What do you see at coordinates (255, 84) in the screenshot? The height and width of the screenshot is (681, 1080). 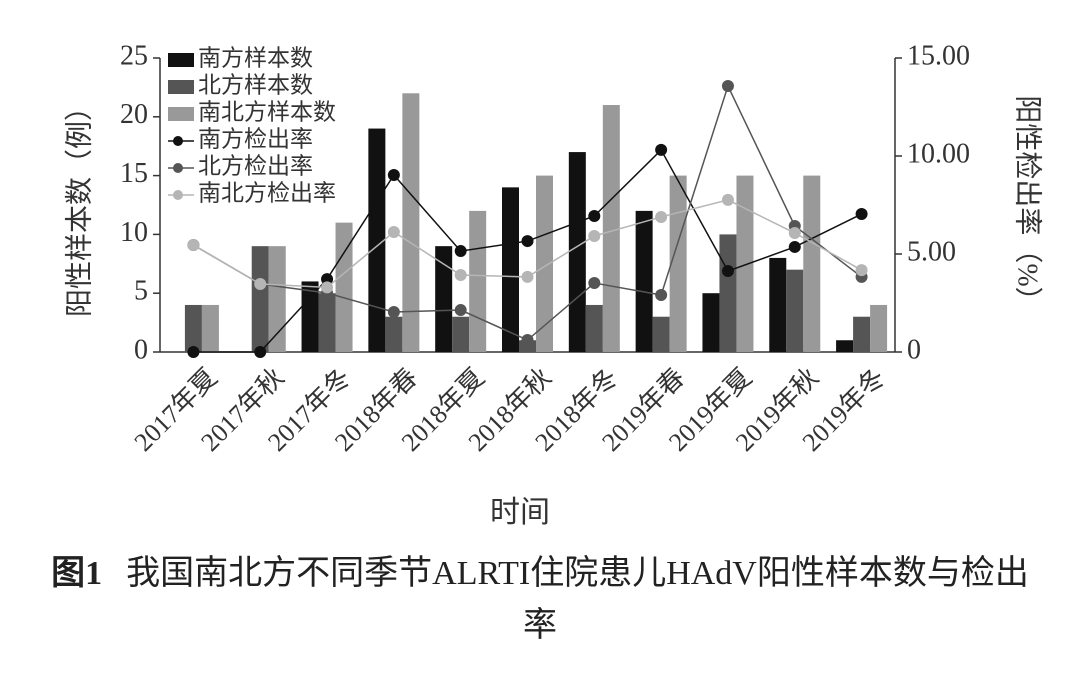 I see `legend-label: 北方样本数` at bounding box center [255, 84].